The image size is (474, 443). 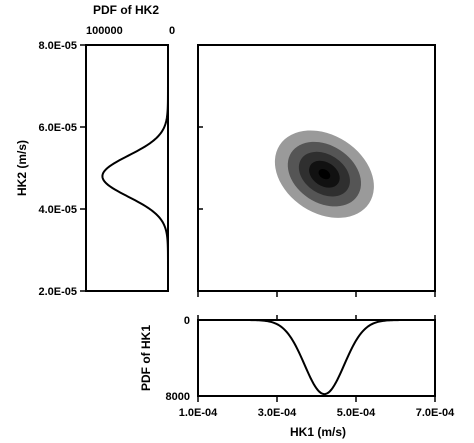 I want to click on hk1-xtick-label: 3.0E-04, so click(x=277, y=413).